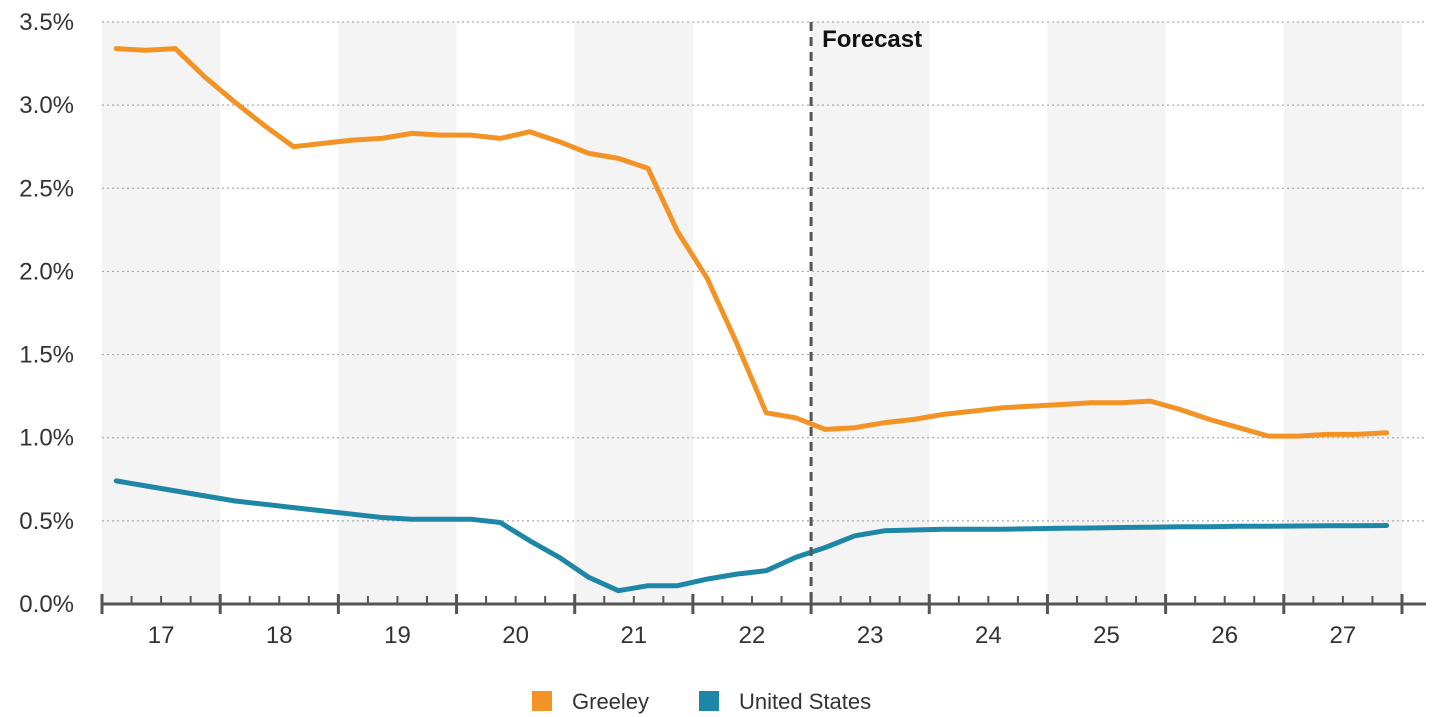  What do you see at coordinates (1106, 635) in the screenshot?
I see `x-tick-label: 25` at bounding box center [1106, 635].